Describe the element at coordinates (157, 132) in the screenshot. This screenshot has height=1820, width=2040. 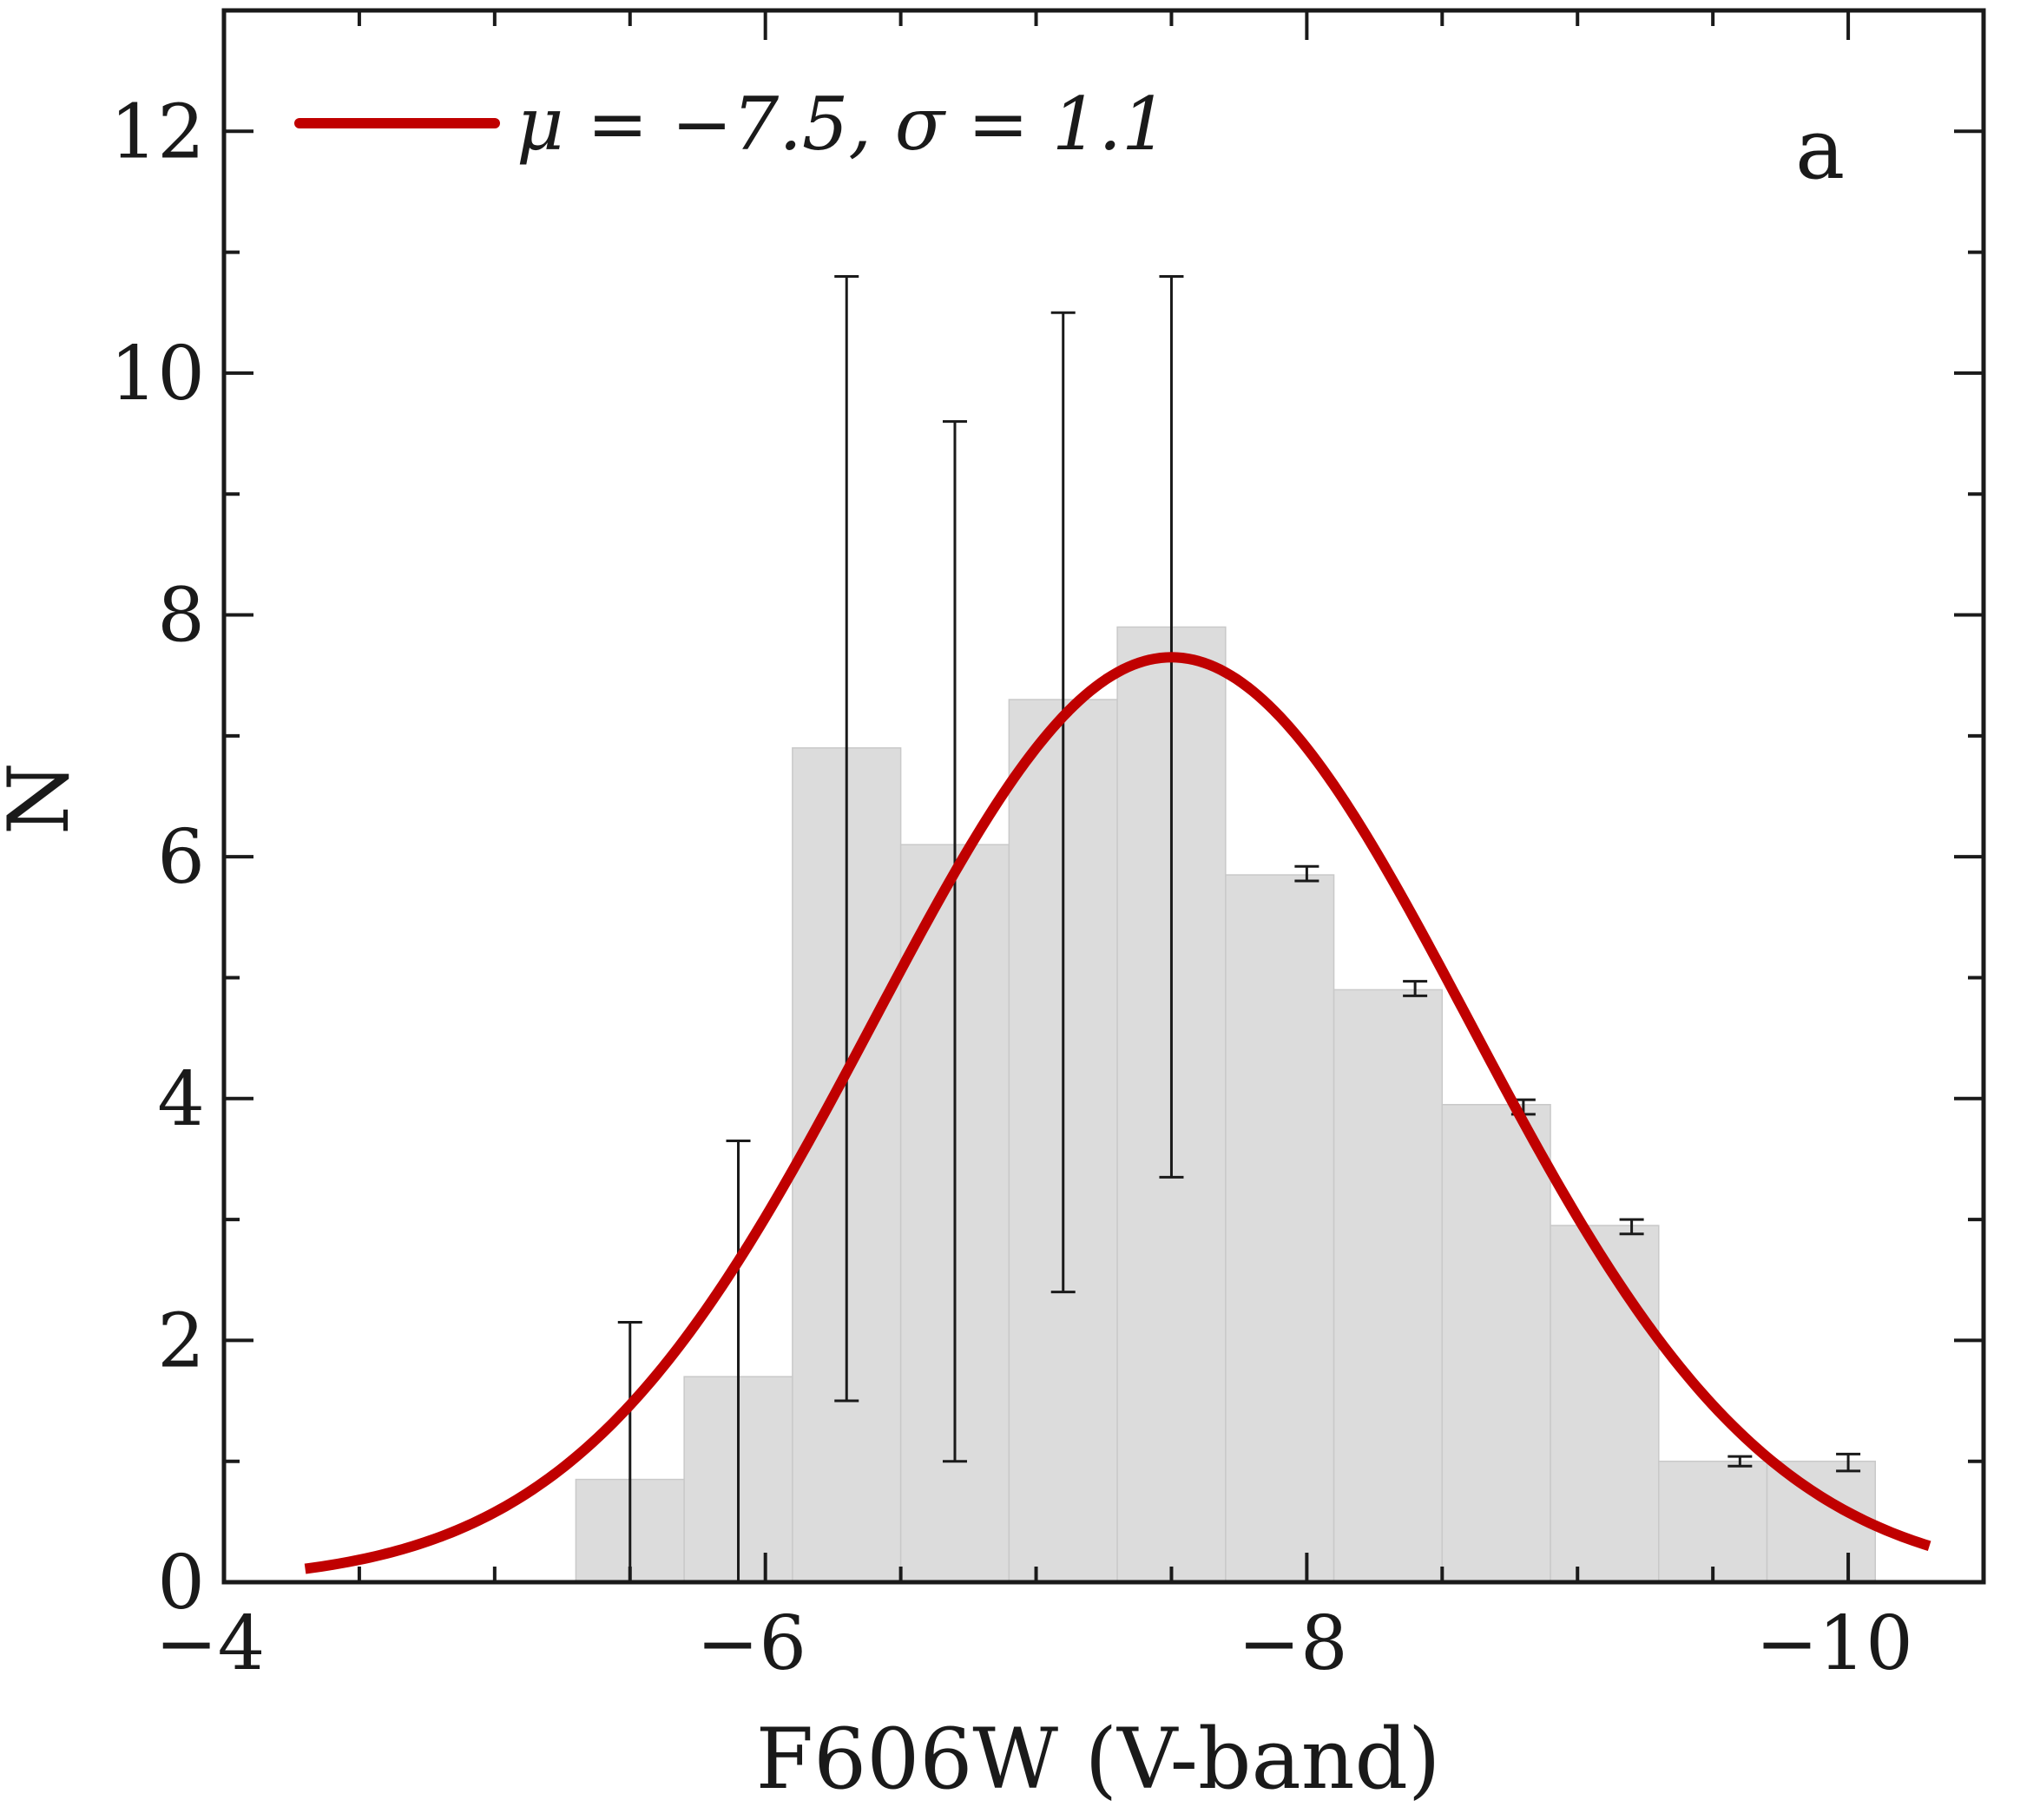
I see `y-tick-label: 12` at that location.